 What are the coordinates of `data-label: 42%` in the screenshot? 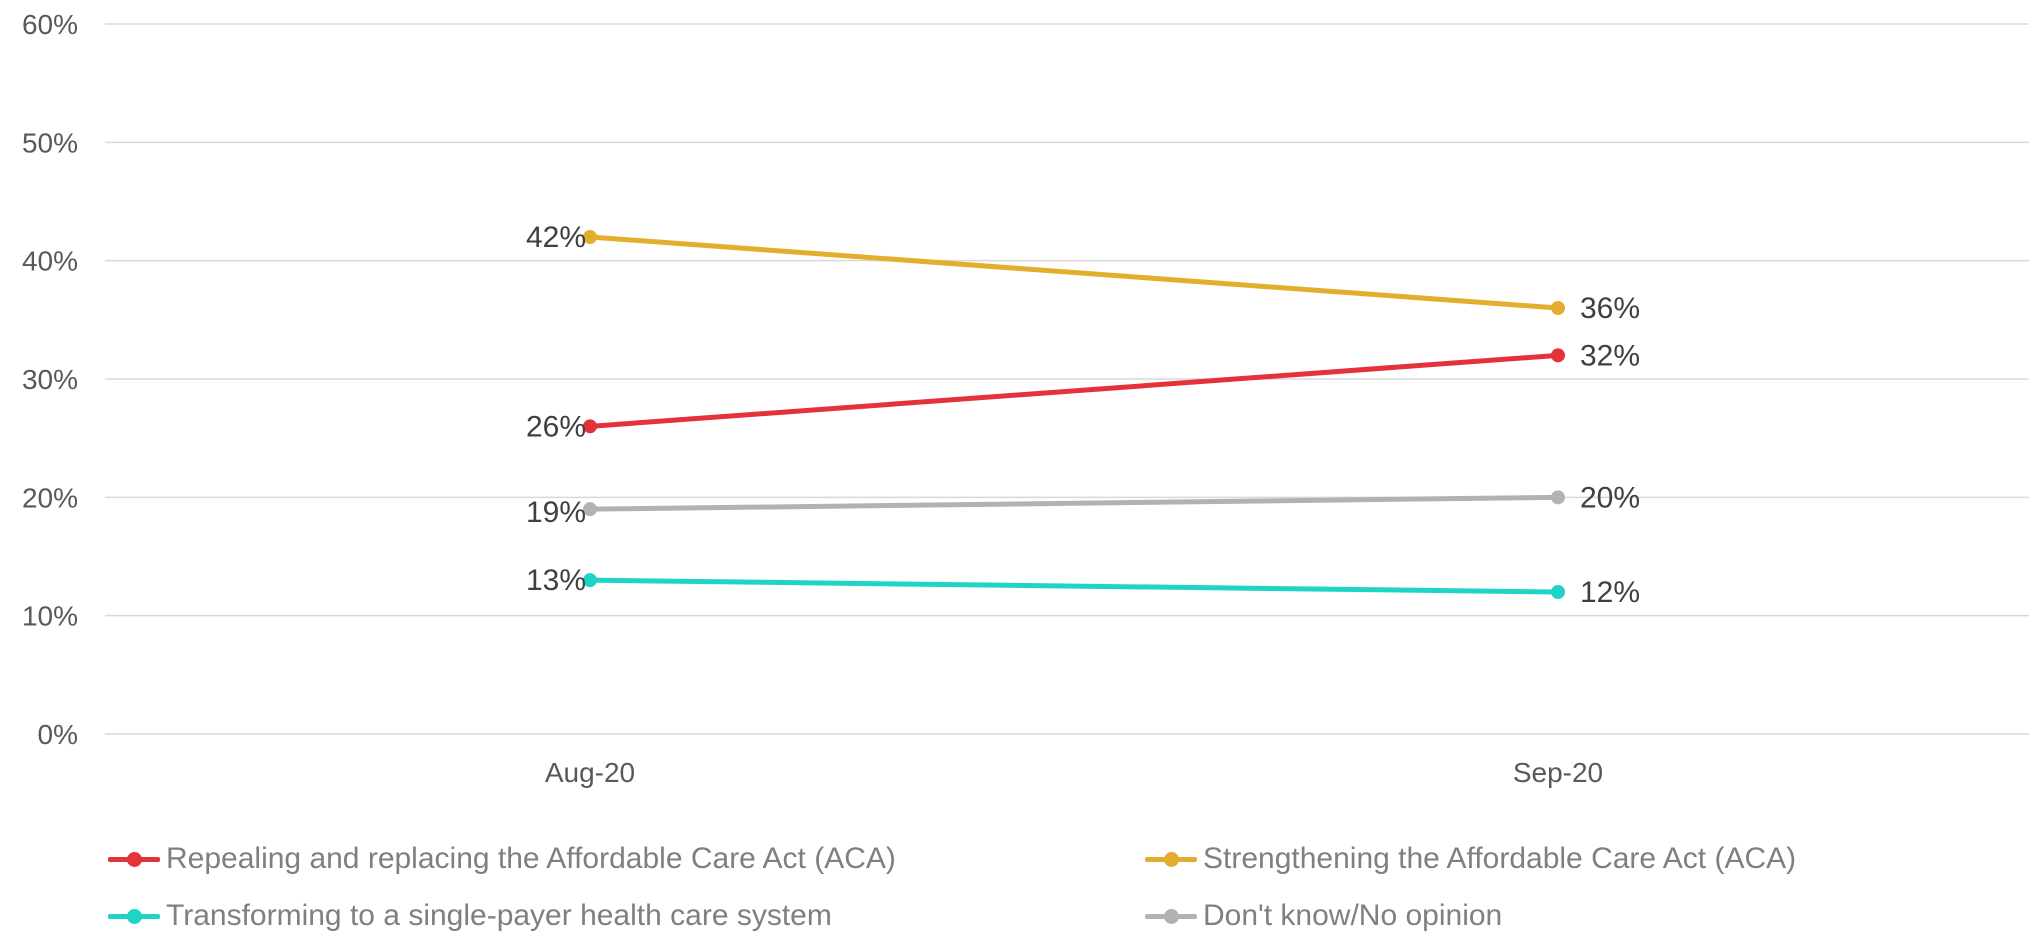 It's located at (556, 237).